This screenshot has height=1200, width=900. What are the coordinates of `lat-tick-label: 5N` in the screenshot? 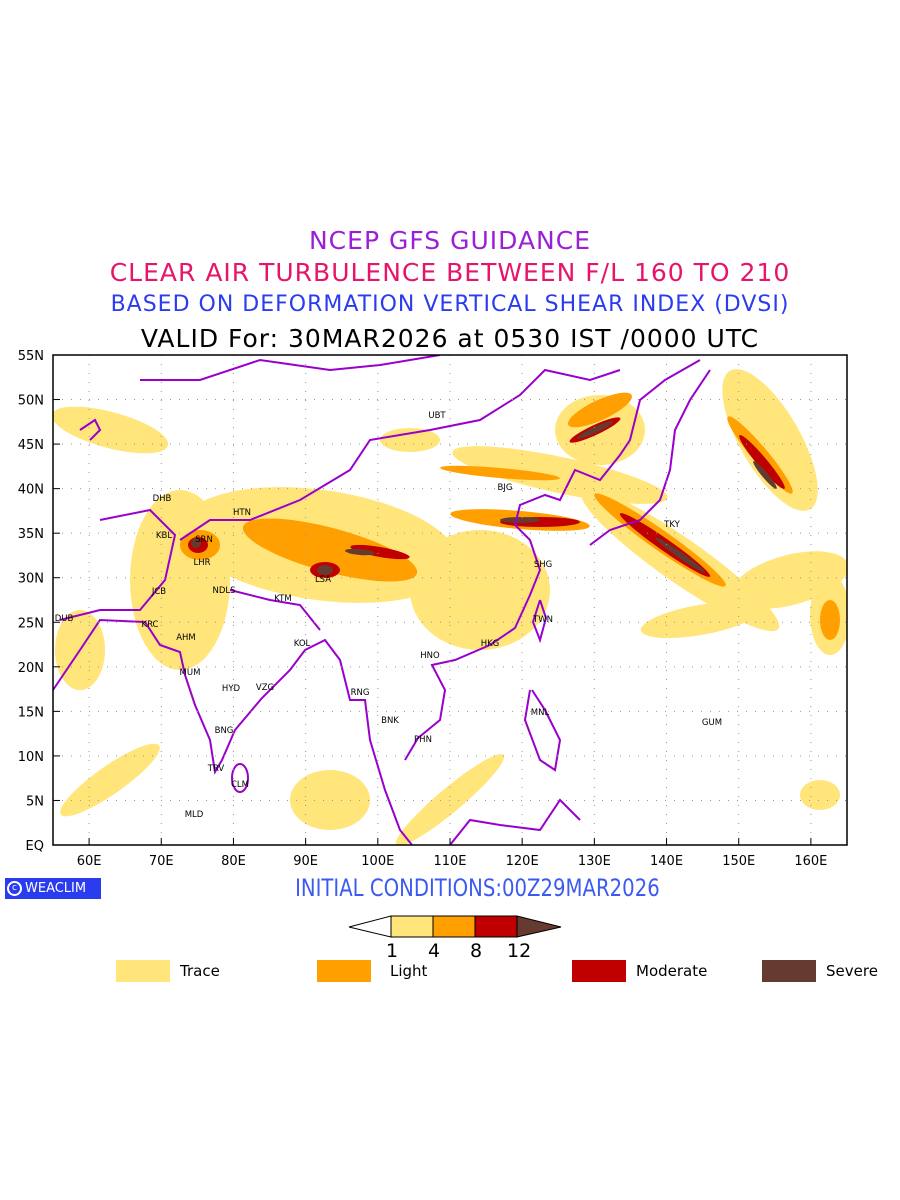 It's located at (35, 801).